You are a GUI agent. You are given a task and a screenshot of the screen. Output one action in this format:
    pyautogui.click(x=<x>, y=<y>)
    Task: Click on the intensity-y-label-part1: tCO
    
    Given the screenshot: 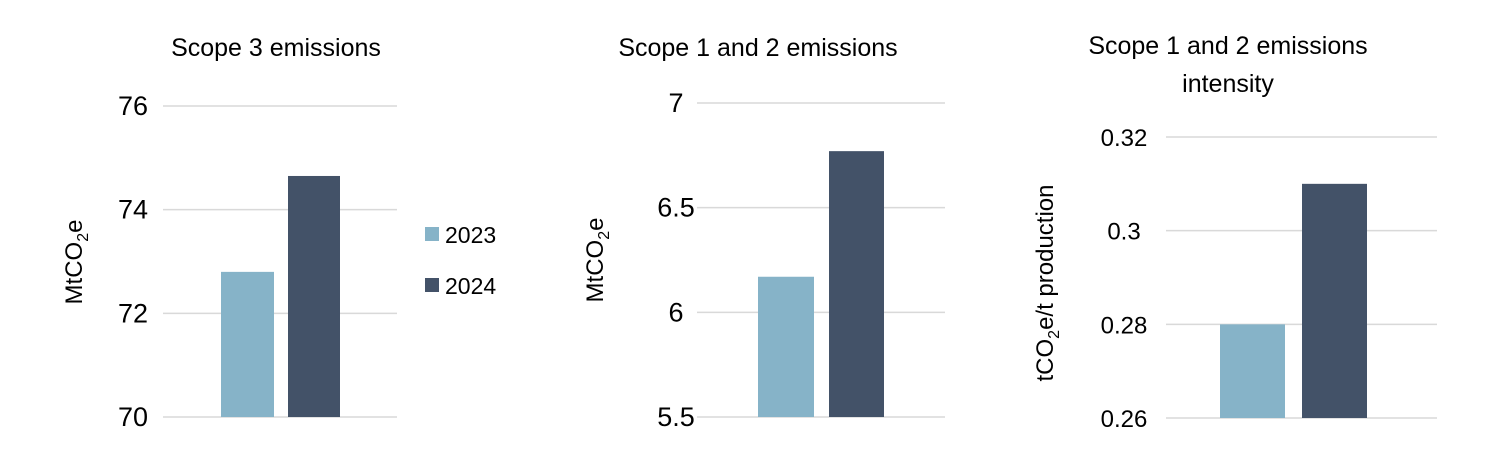 What is the action you would take?
    pyautogui.click(x=1045, y=360)
    